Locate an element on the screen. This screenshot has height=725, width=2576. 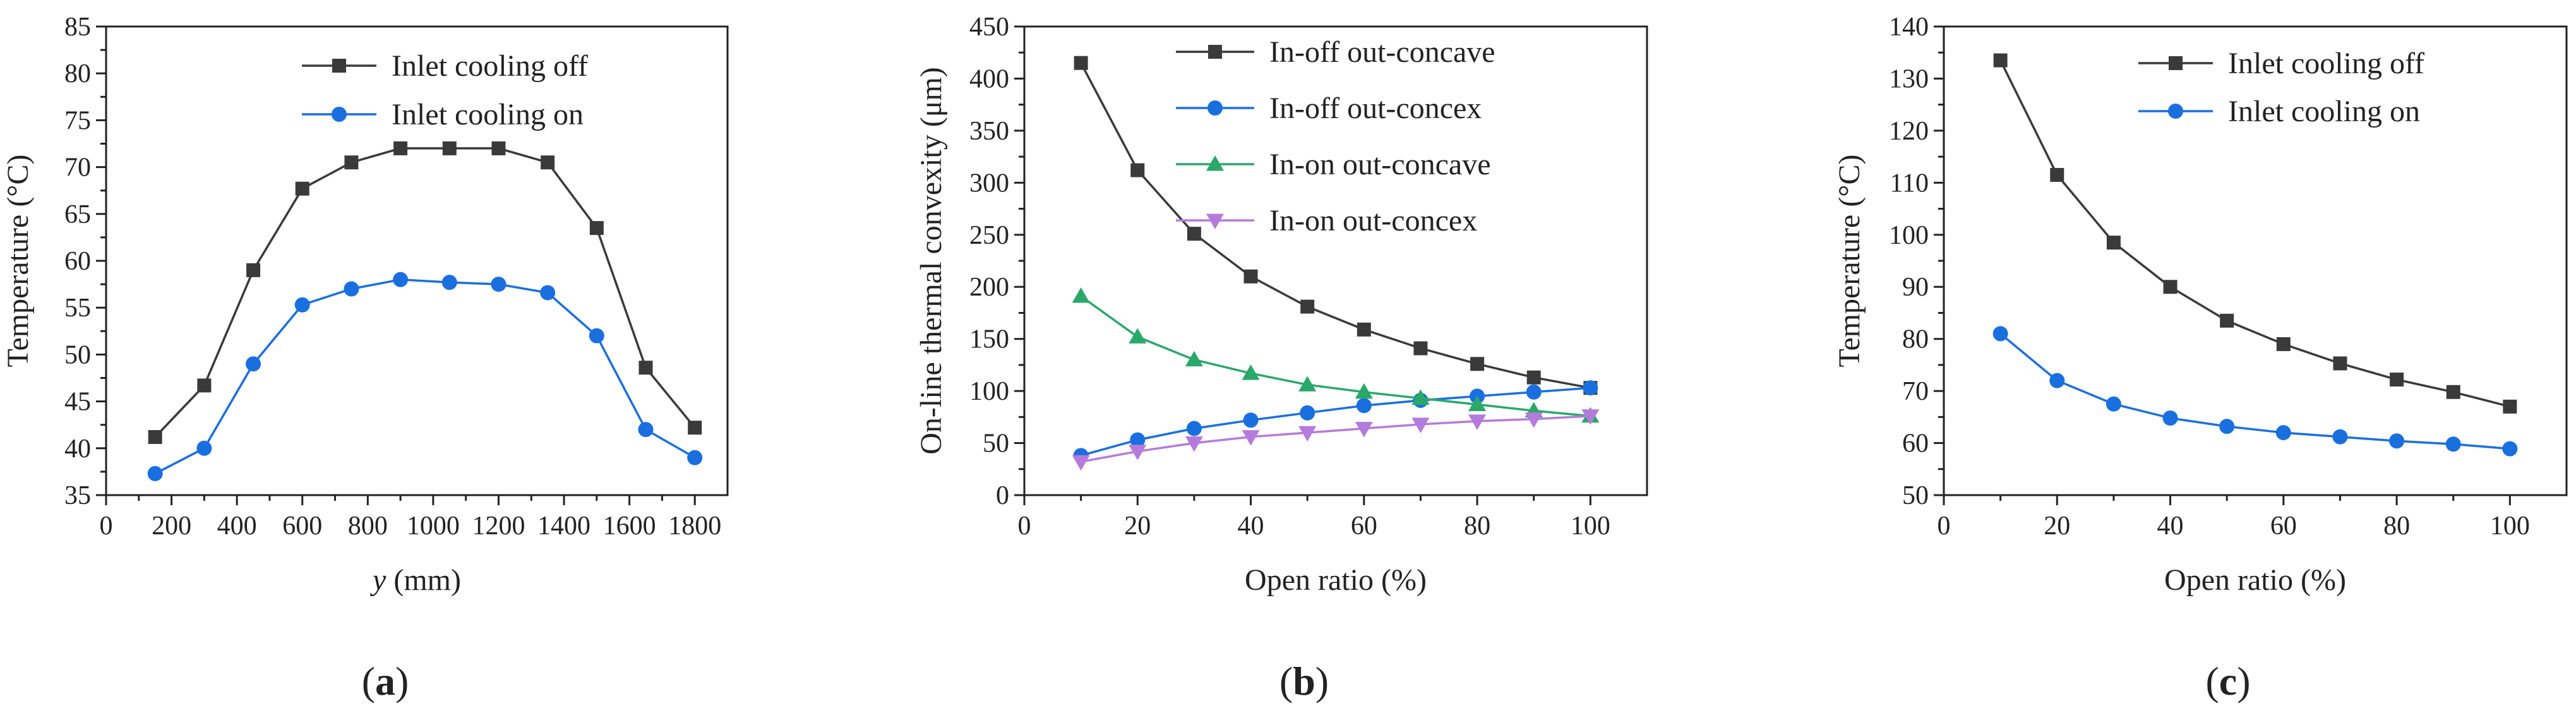
y-axis-title: On-line thermal convexity (μm) is located at coordinates (931, 261).